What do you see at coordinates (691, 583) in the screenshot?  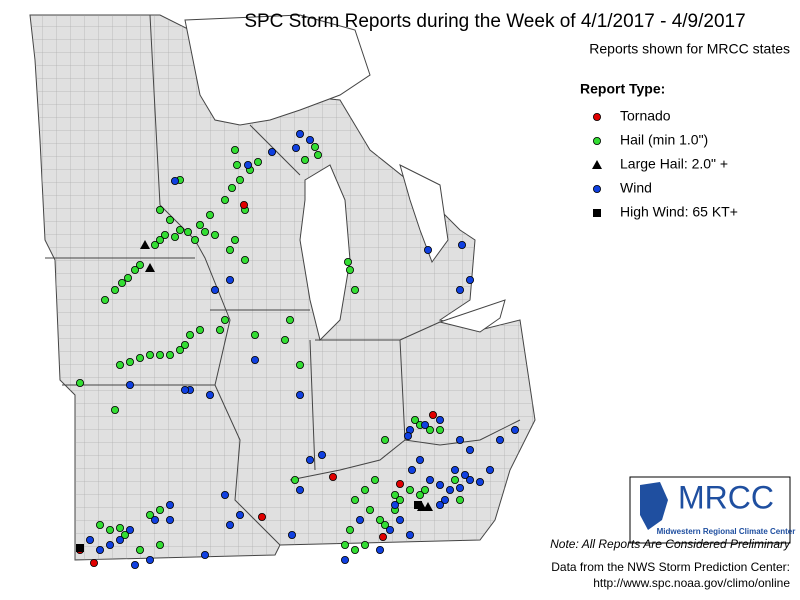 I see `source-url: http://www.spc.noaa.gov/climo/online` at bounding box center [691, 583].